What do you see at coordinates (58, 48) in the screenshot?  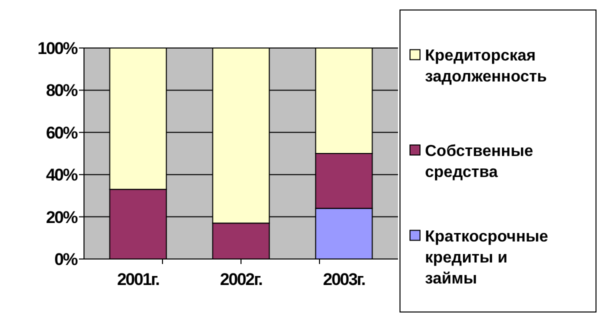 I see `y-tick-label: 100%` at bounding box center [58, 48].